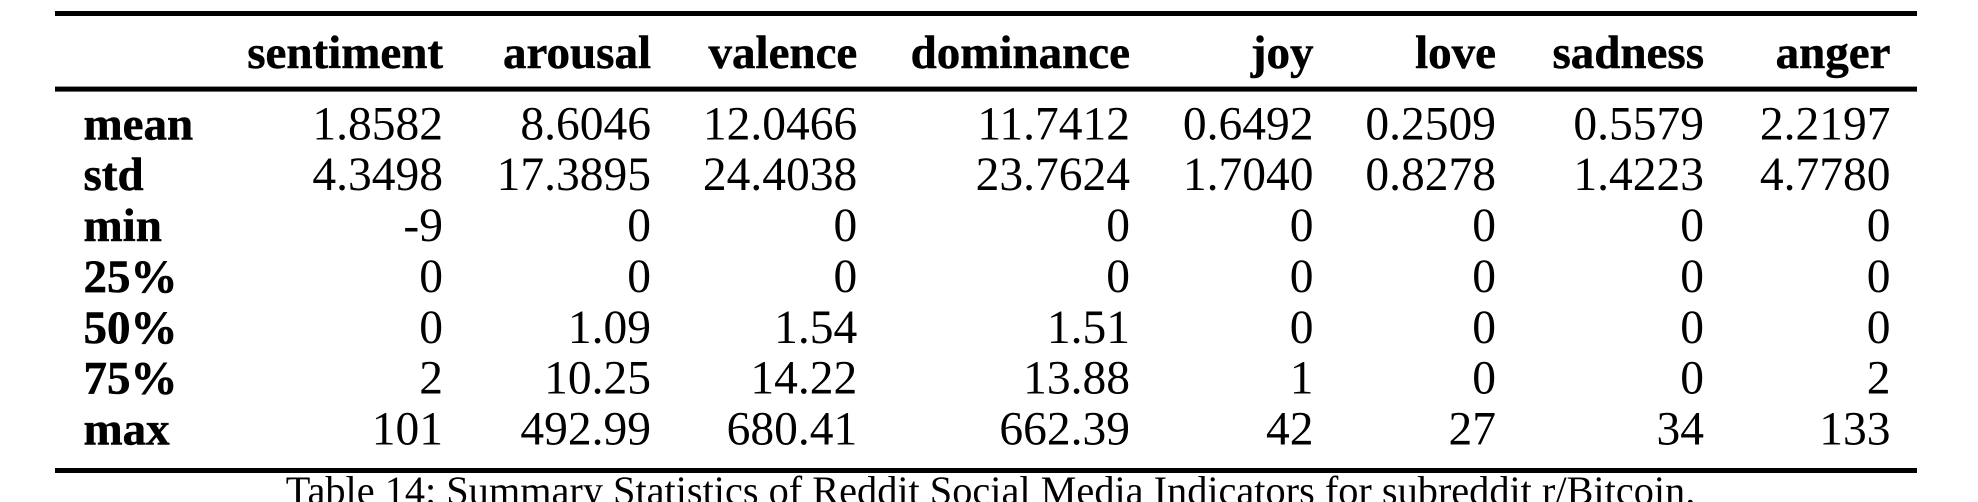 Image resolution: width=1978 pixels, height=502 pixels. I want to click on svg-text: 492.99, so click(585, 430).